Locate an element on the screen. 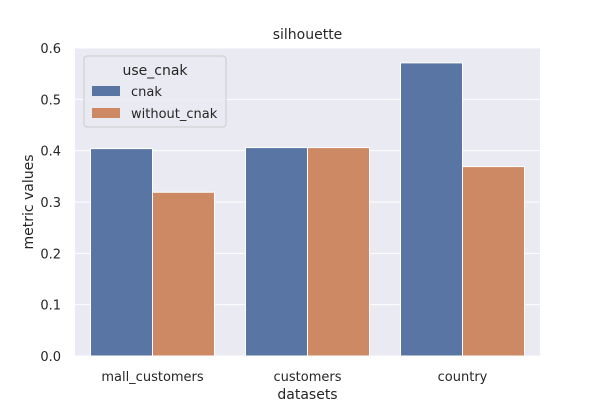 The width and height of the screenshot is (600, 400). y-tick-label: 0.0 is located at coordinates (50, 357).